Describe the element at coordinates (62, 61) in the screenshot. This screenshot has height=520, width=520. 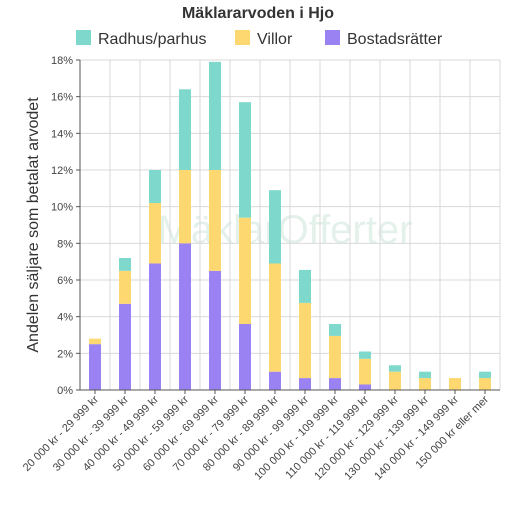
I see `y-tick-label: 18%` at that location.